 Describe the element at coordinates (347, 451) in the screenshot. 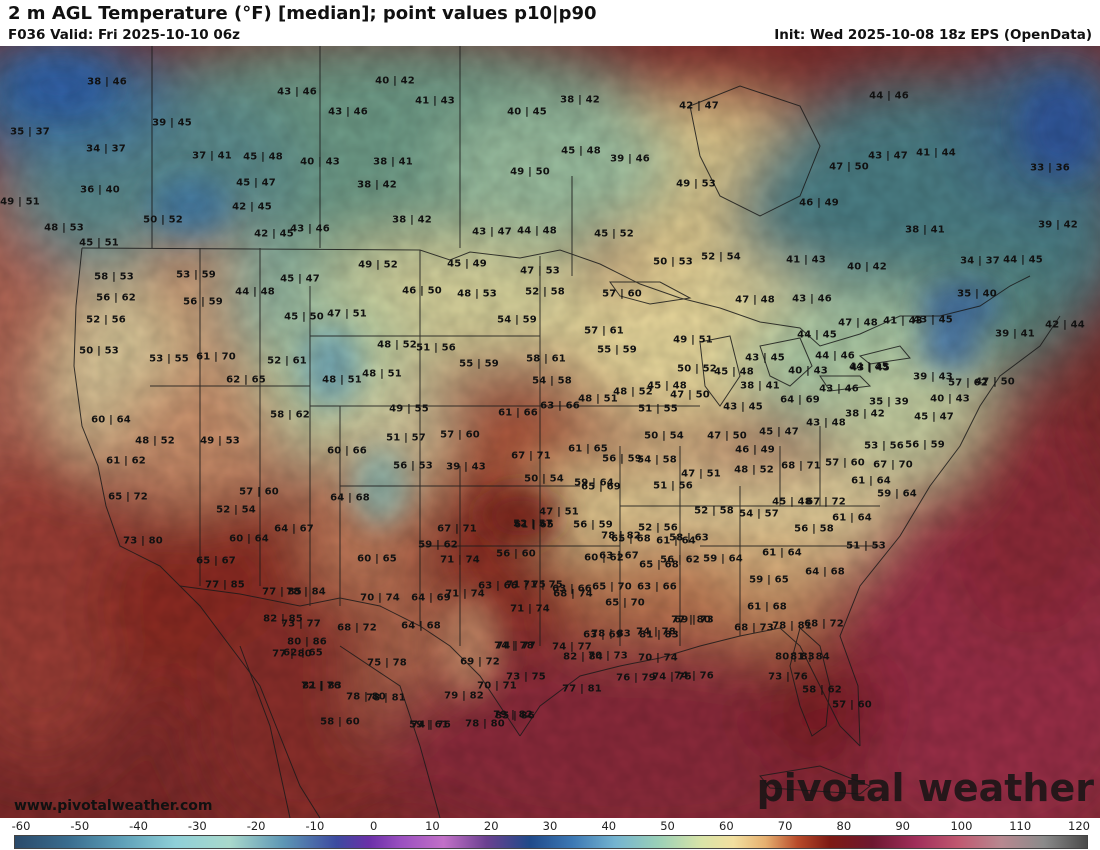

I see `point-value: 60 | 66` at that location.